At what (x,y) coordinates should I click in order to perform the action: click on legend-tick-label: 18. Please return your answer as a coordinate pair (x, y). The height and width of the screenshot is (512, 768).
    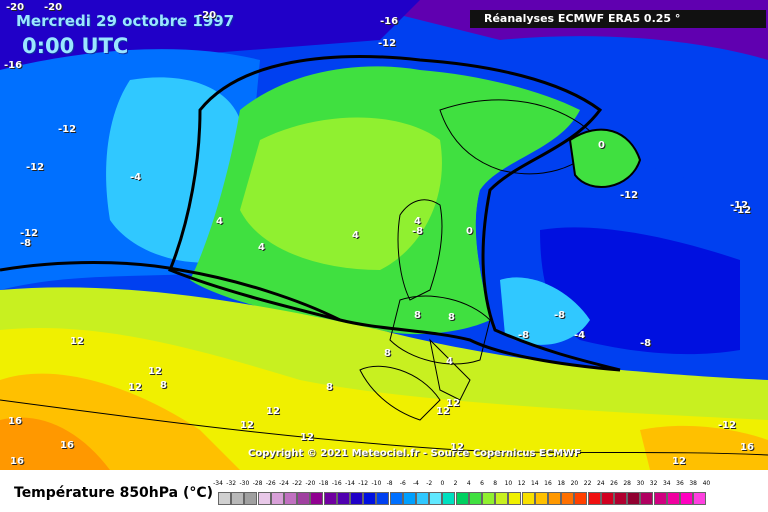
    Looking at the image, I should click on (561, 483).